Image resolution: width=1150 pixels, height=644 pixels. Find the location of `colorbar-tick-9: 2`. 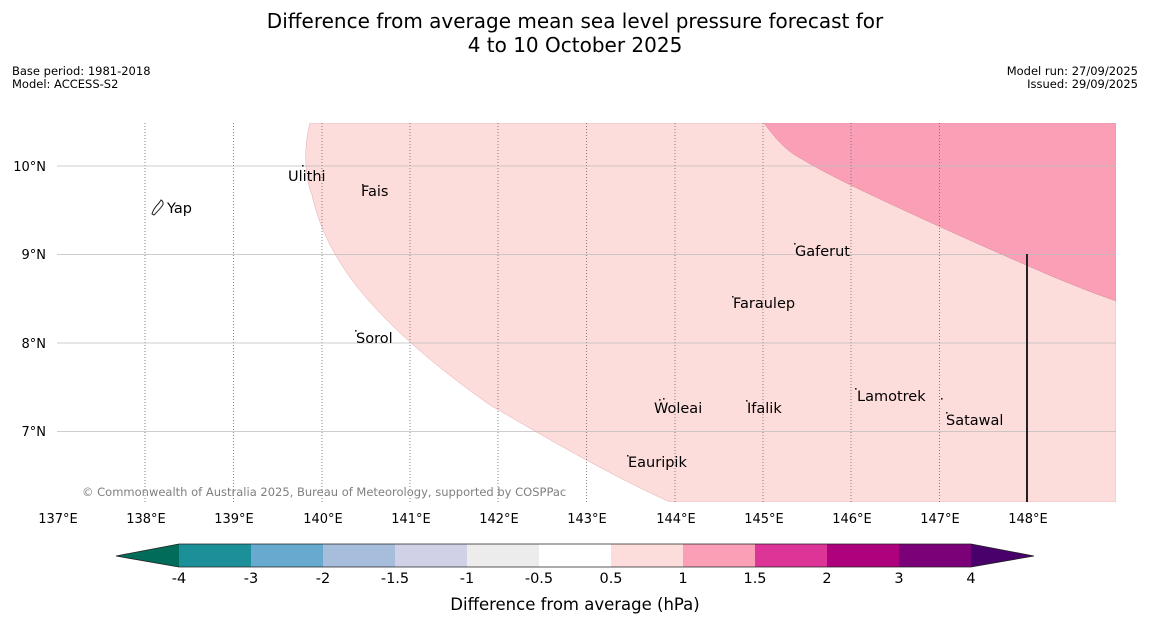

colorbar-tick-9: 2 is located at coordinates (826, 579).